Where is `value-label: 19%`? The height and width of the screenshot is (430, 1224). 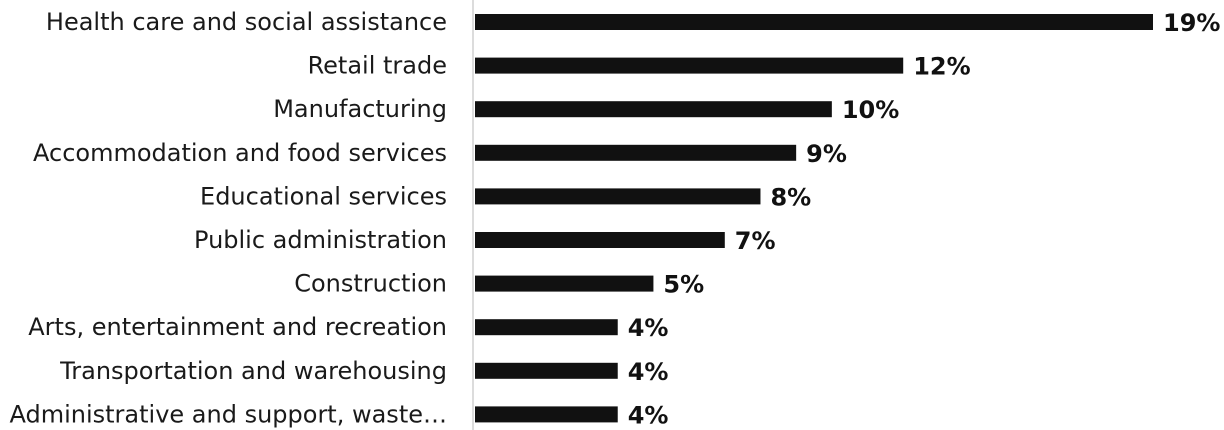
value-label: 19% is located at coordinates (1191, 23).